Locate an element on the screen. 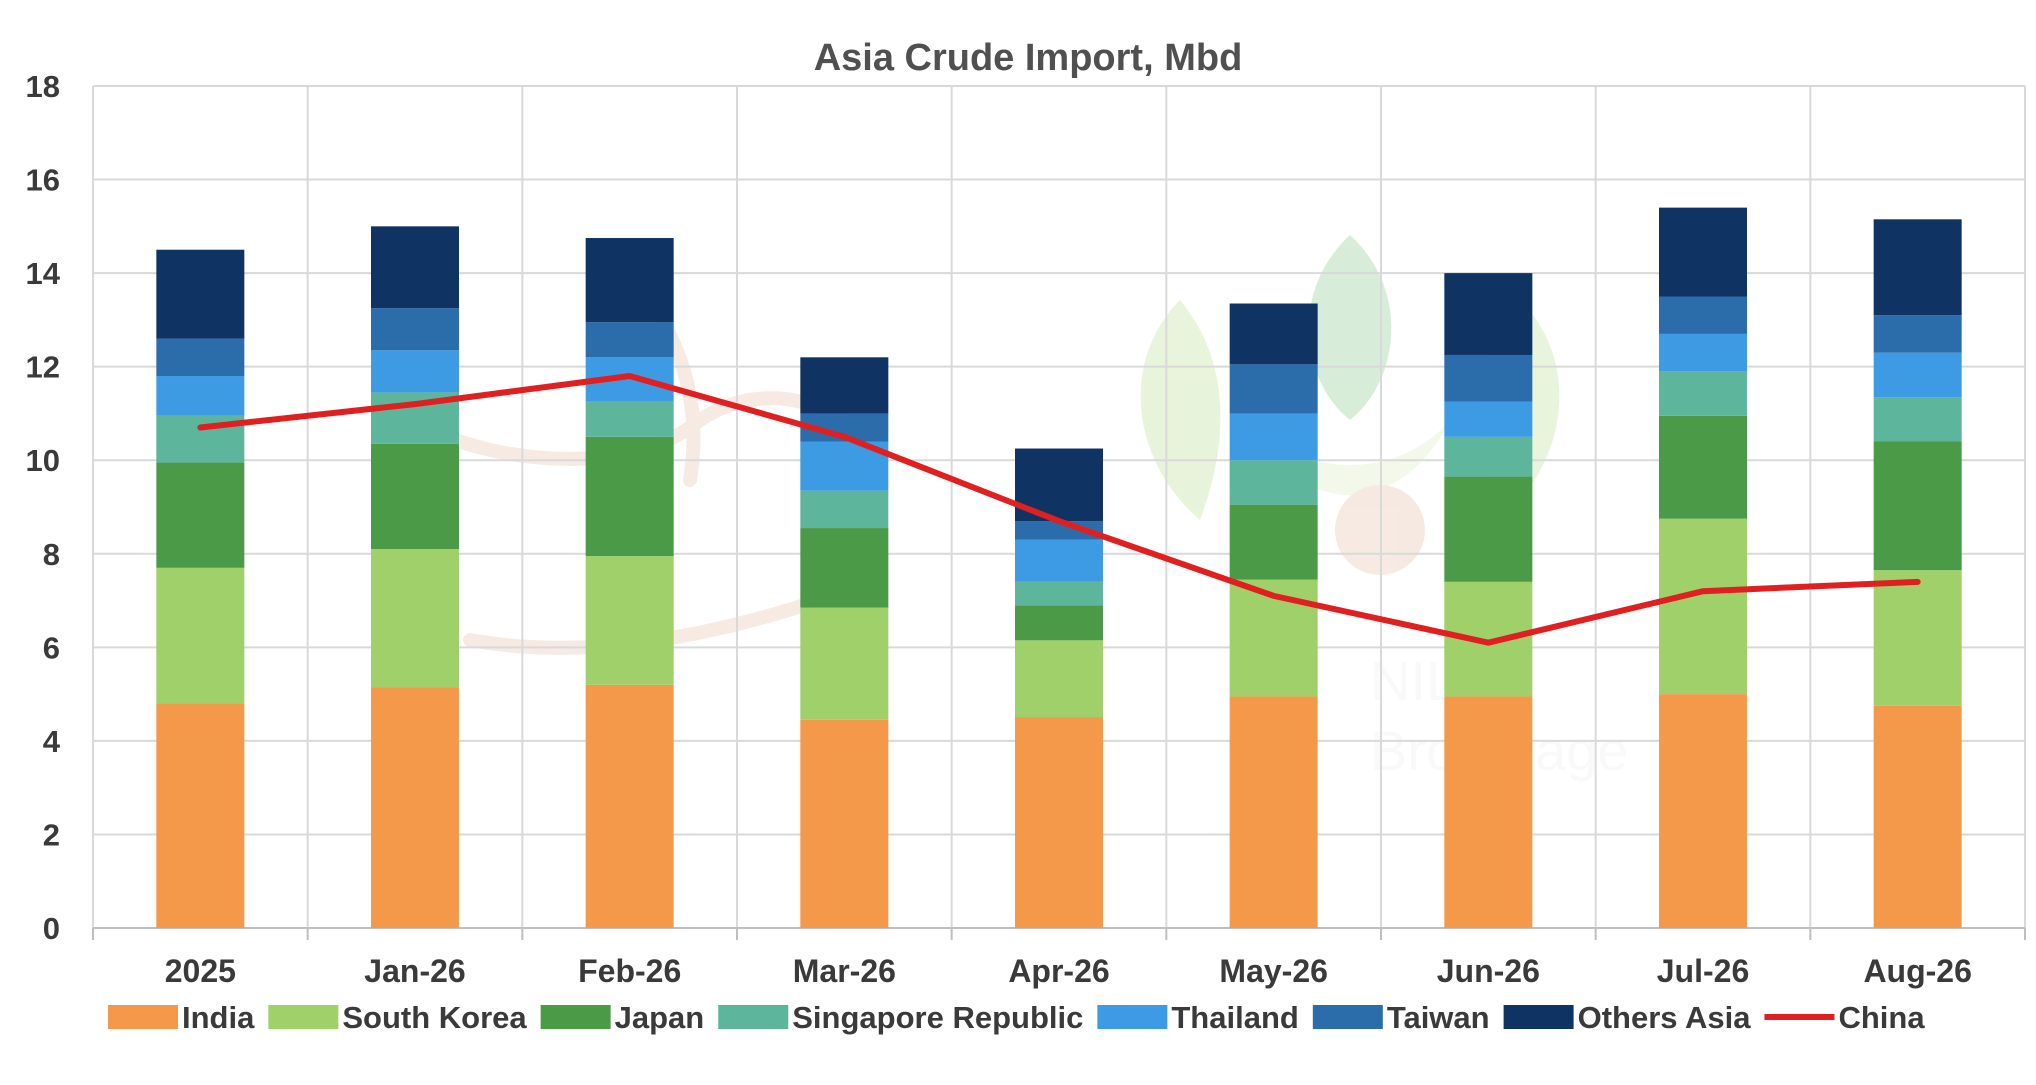  legend-swatch-japan is located at coordinates (575, 1017).